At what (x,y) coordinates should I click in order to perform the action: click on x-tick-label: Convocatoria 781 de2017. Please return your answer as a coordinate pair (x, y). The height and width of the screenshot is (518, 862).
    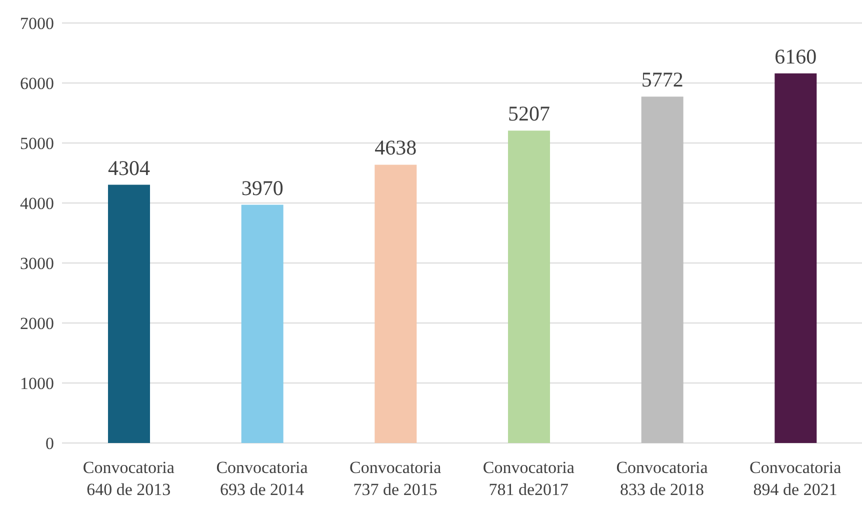
    Looking at the image, I should click on (528, 478).